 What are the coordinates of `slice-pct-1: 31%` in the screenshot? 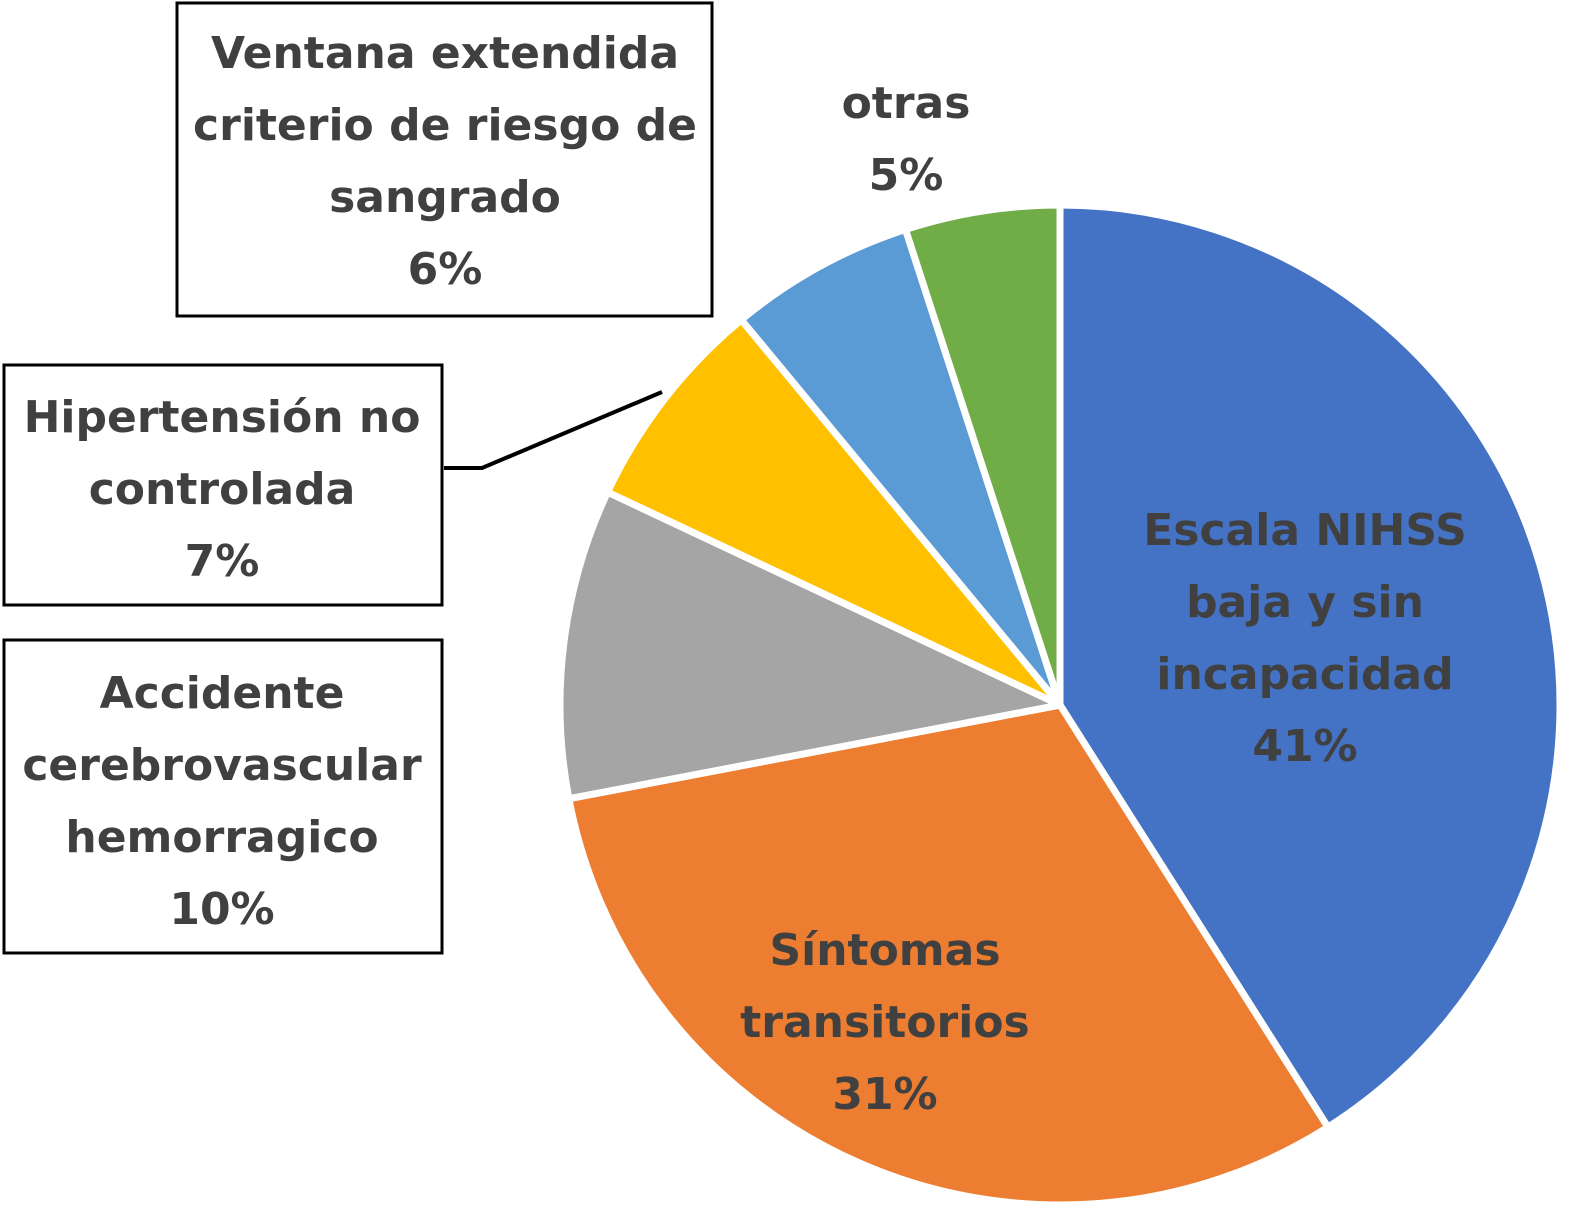 It's located at (884, 1094).